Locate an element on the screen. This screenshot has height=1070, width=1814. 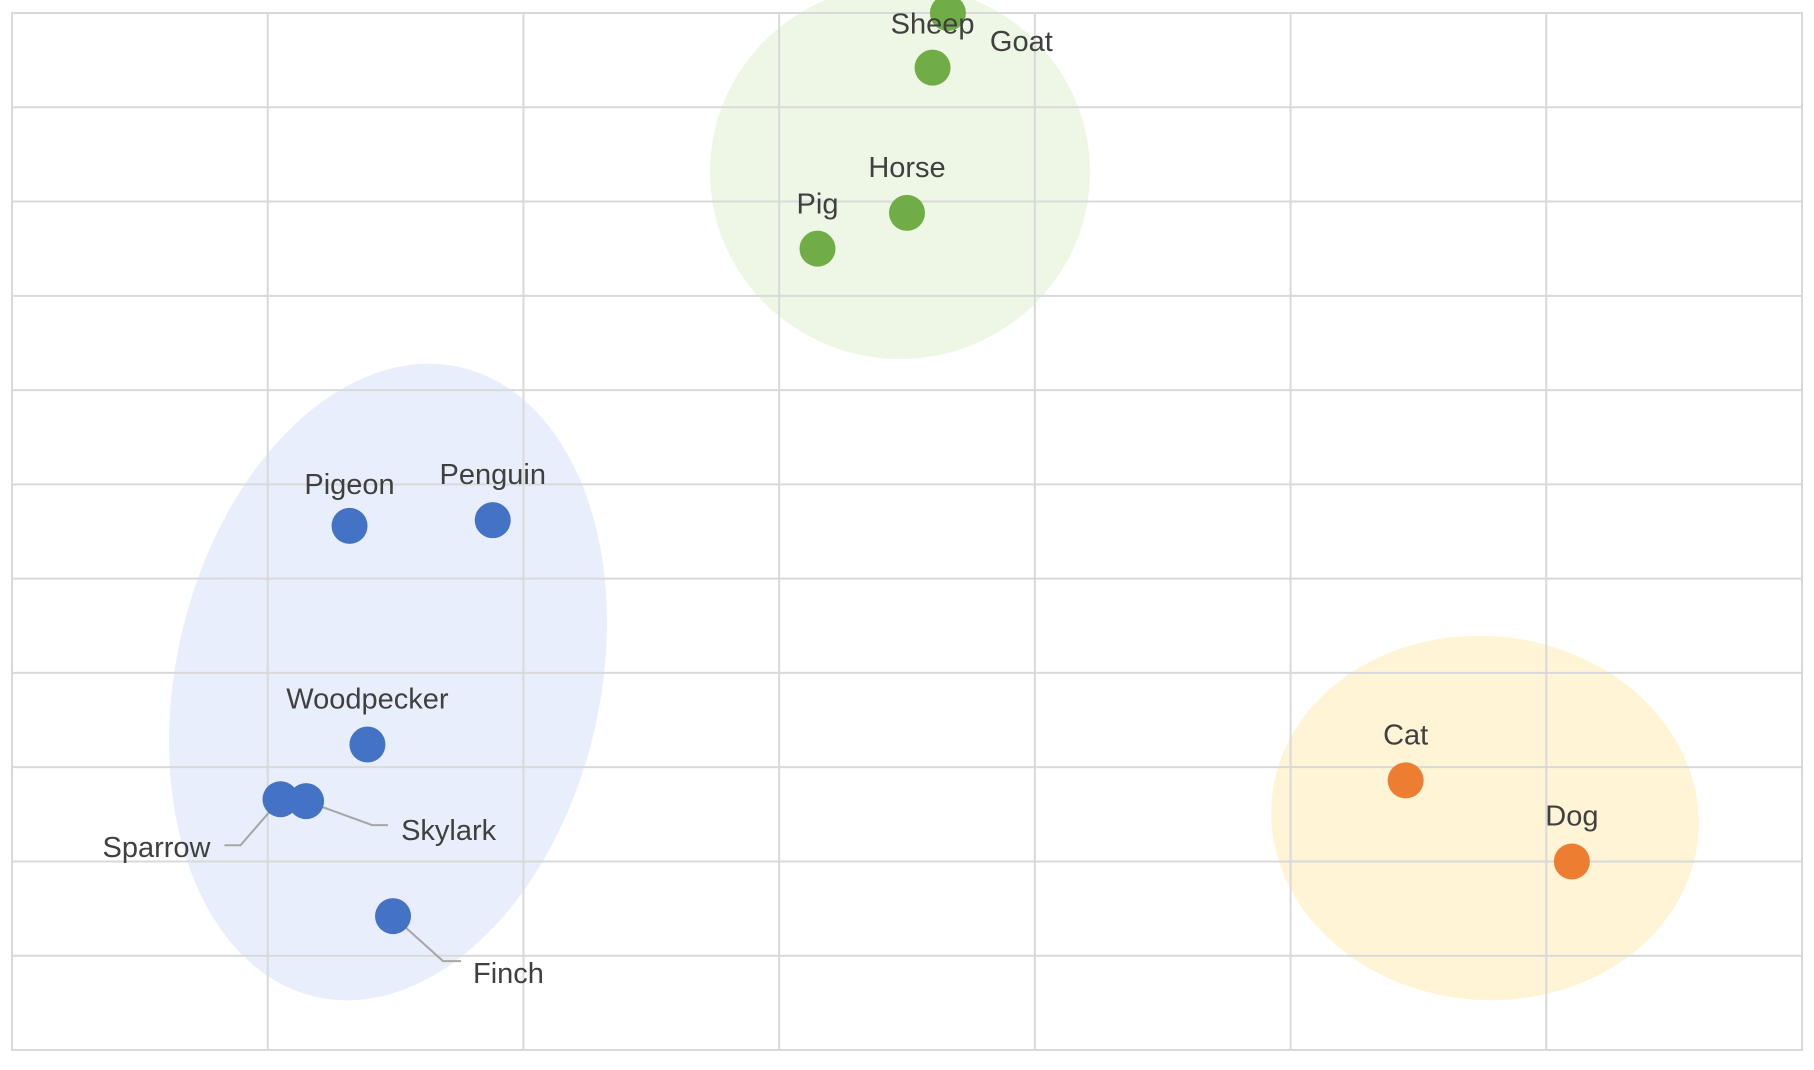
label-sparrow: Sparrow is located at coordinates (157, 848).